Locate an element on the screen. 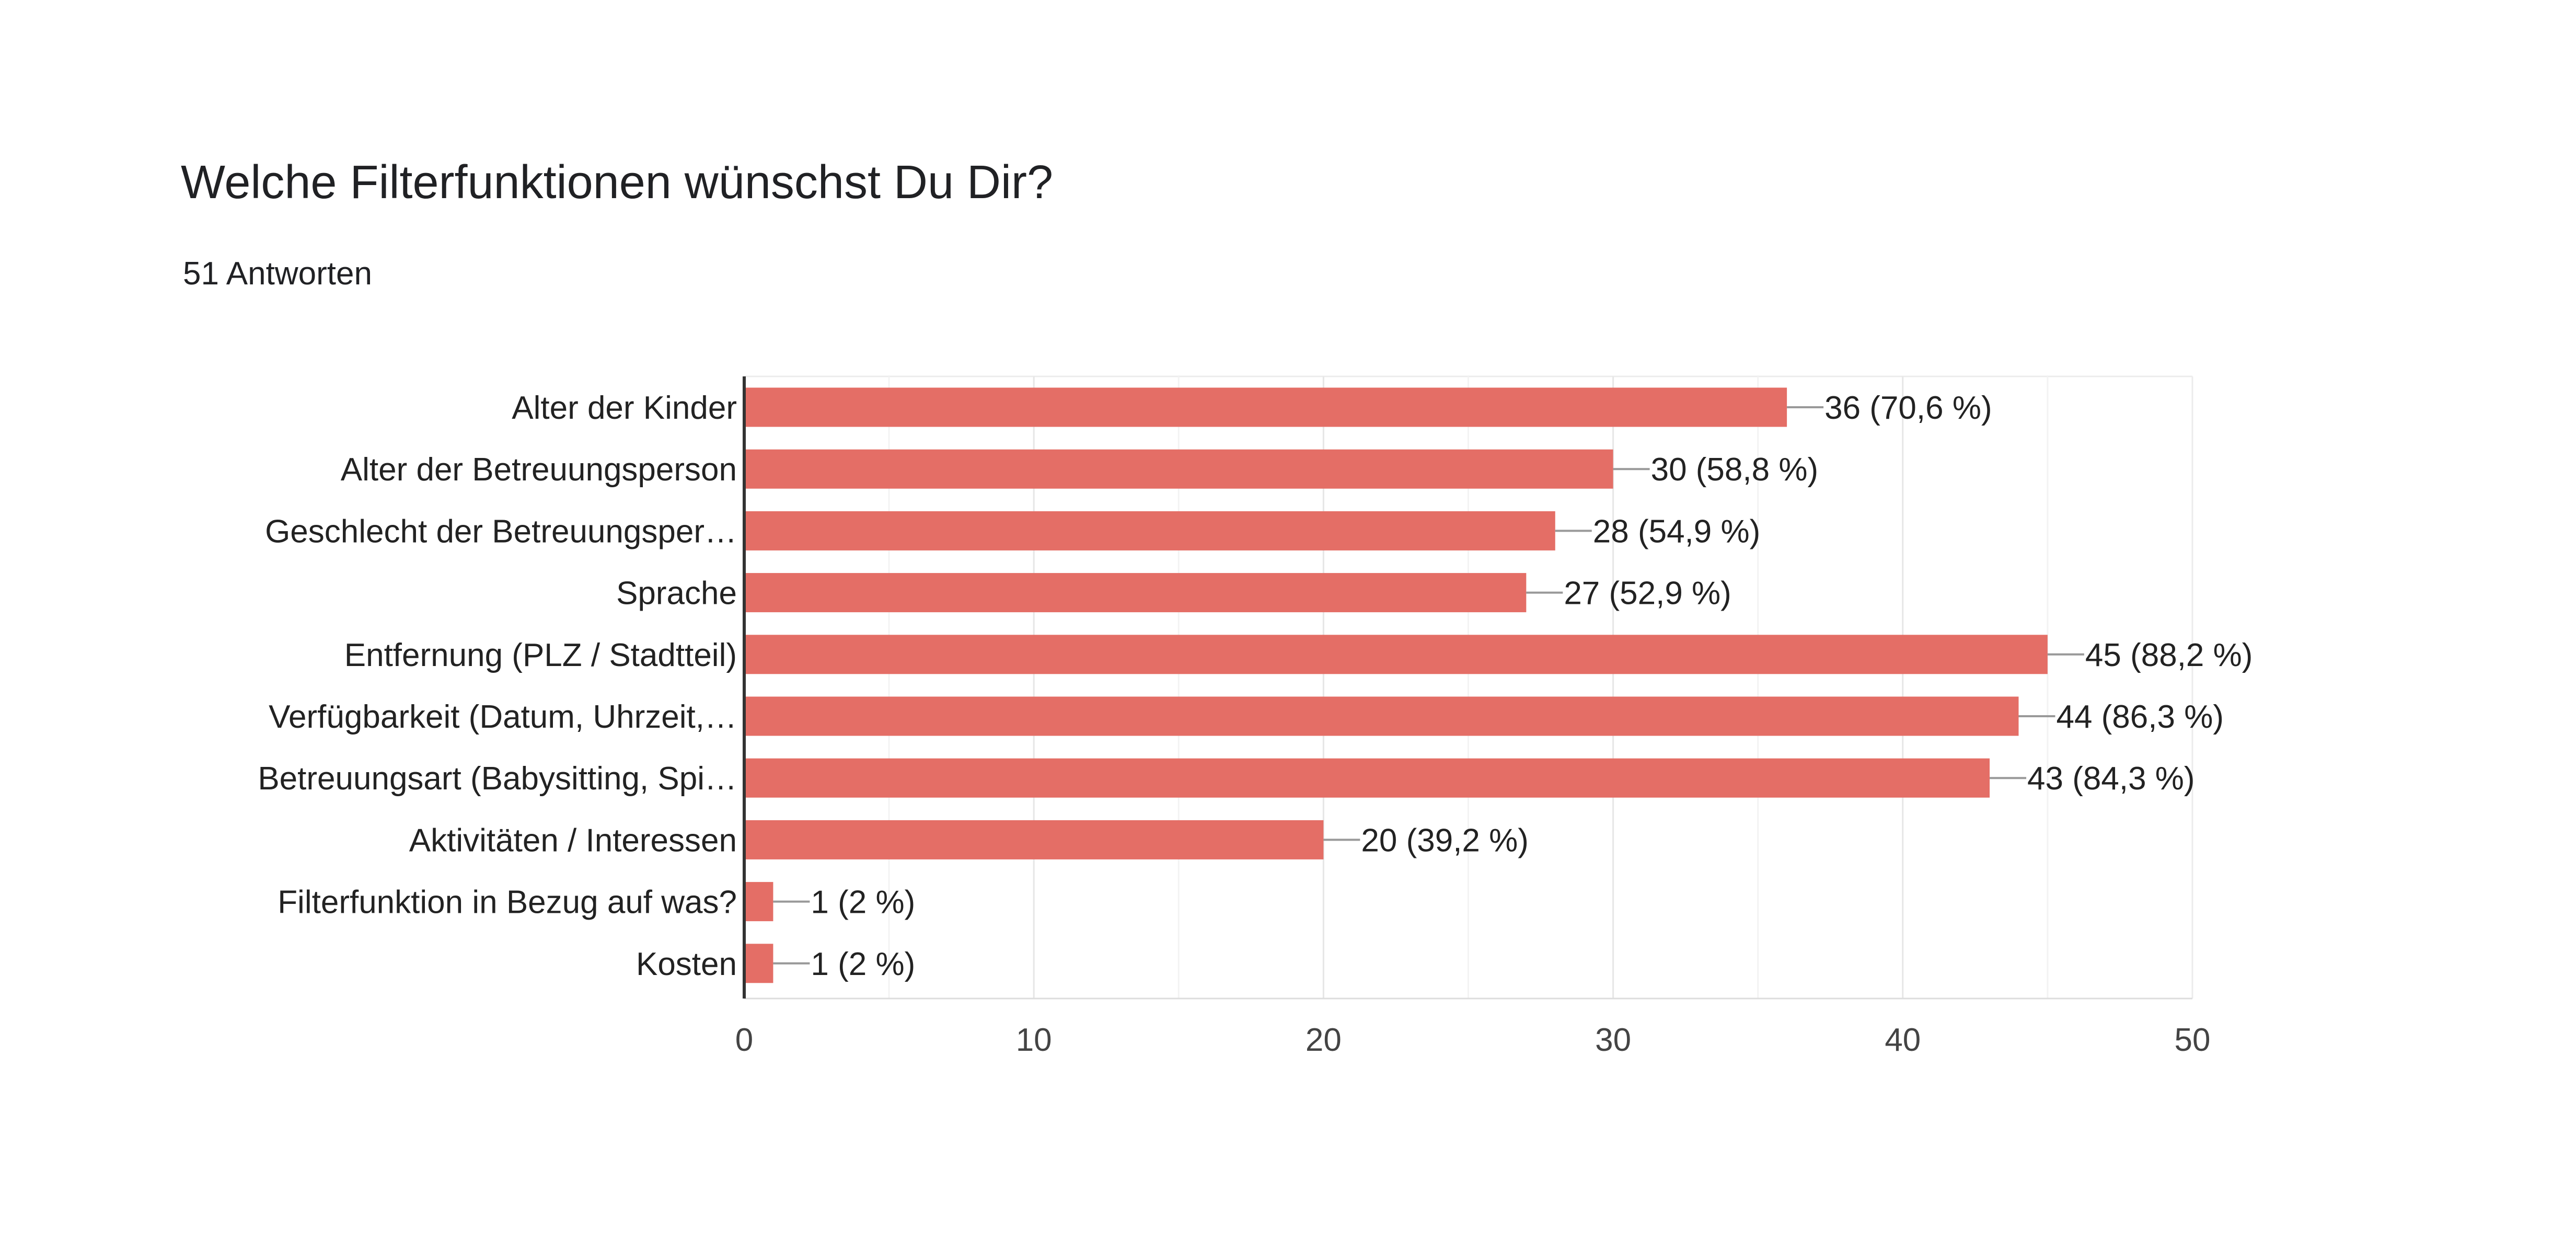 This screenshot has height=1239, width=2576. data-label: 45 (88,2 %) is located at coordinates (2169, 655).